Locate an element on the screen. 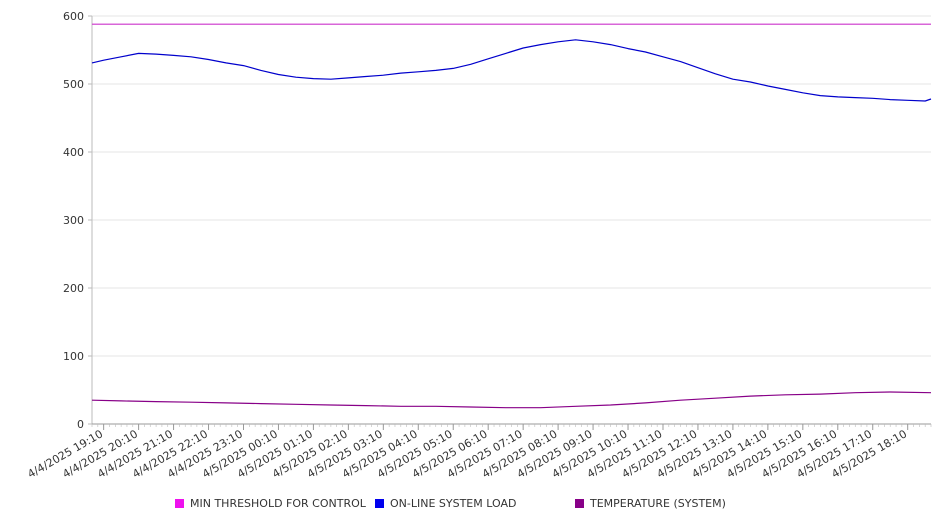 This screenshot has width=946, height=526. y-tick-label: 0 is located at coordinates (80, 424).